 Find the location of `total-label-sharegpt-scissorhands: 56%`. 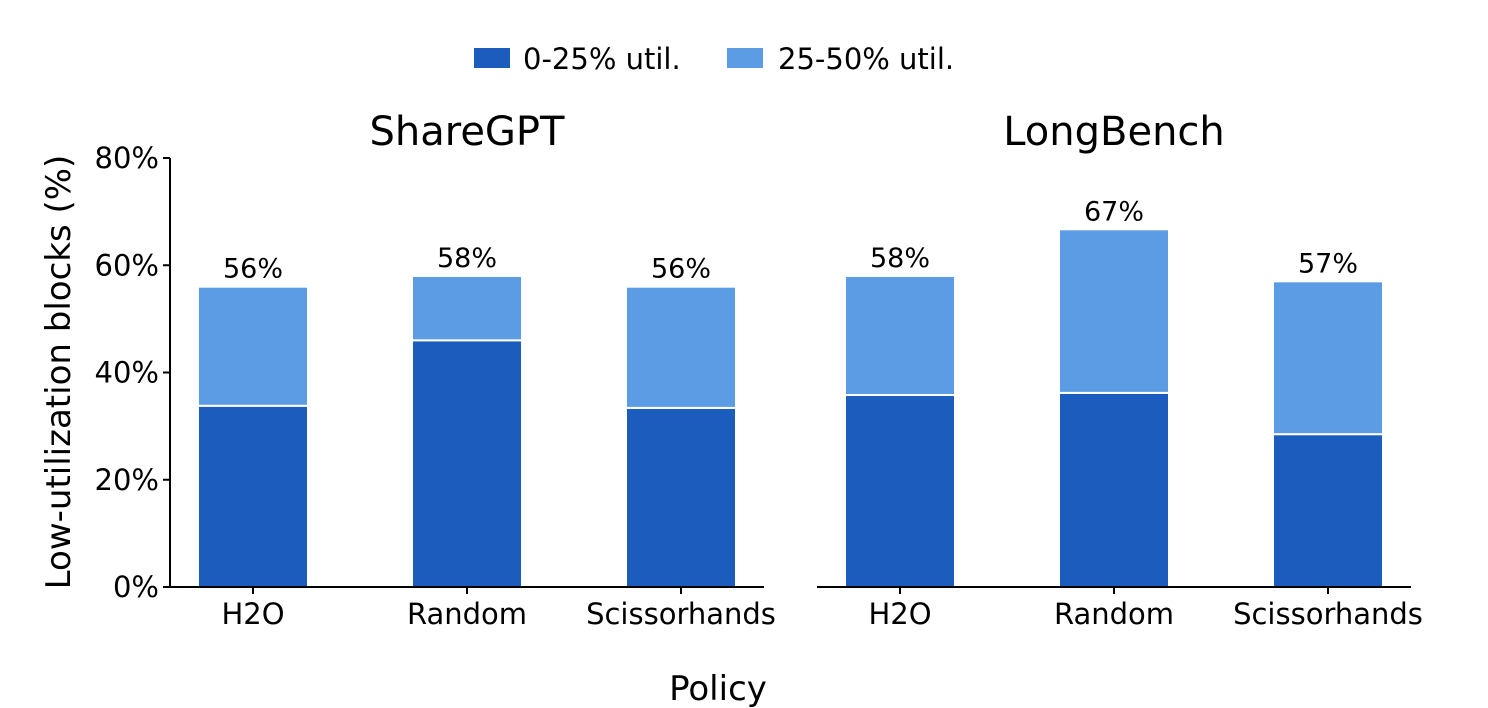

total-label-sharegpt-scissorhands: 56% is located at coordinates (681, 269).